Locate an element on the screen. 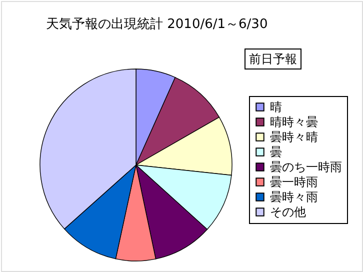 Image resolution: width=363 pixels, height=272 pixels. legend-label: 曇のち一時雨 is located at coordinates (306, 167).